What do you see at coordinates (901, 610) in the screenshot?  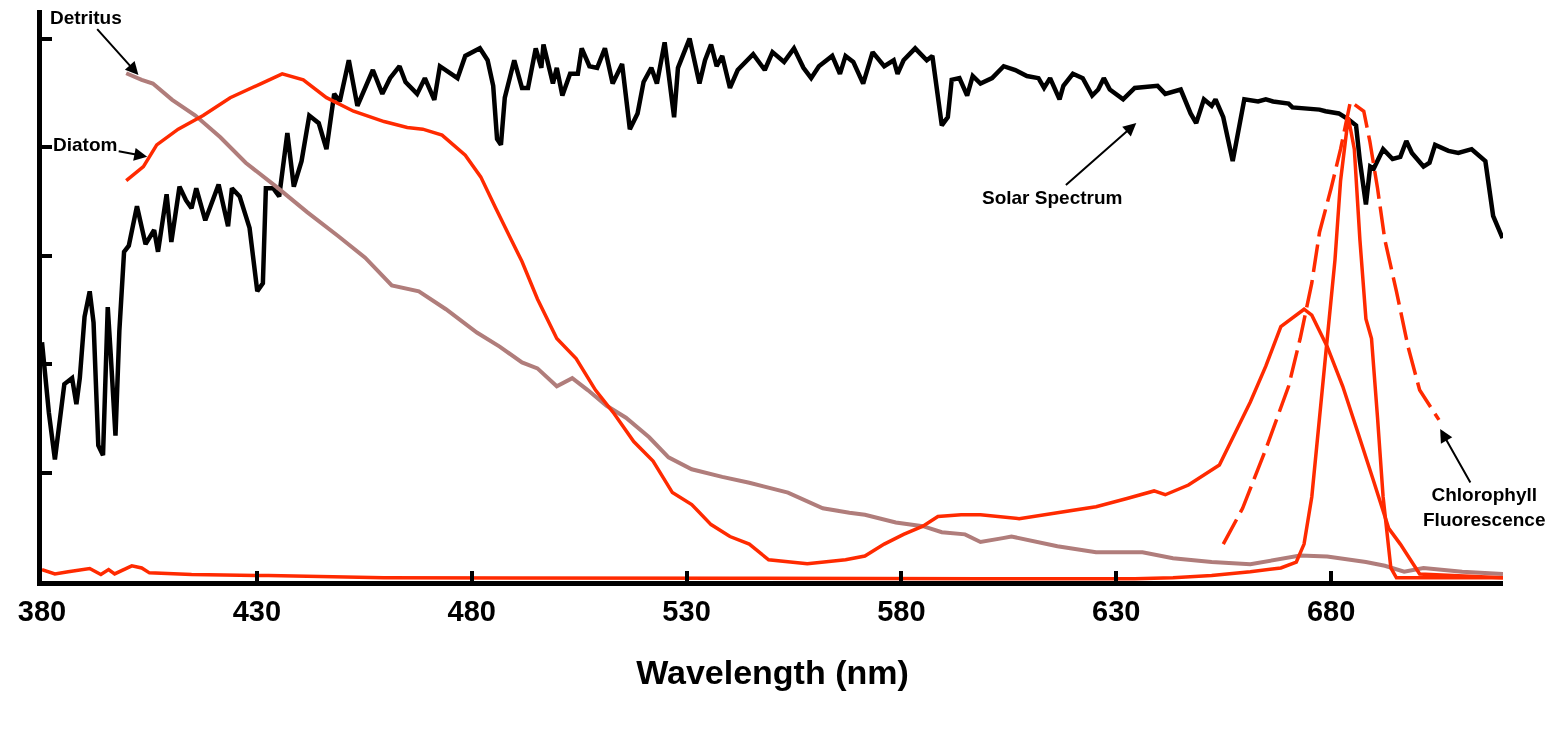 I see `x-tick-label: 580` at bounding box center [901, 610].